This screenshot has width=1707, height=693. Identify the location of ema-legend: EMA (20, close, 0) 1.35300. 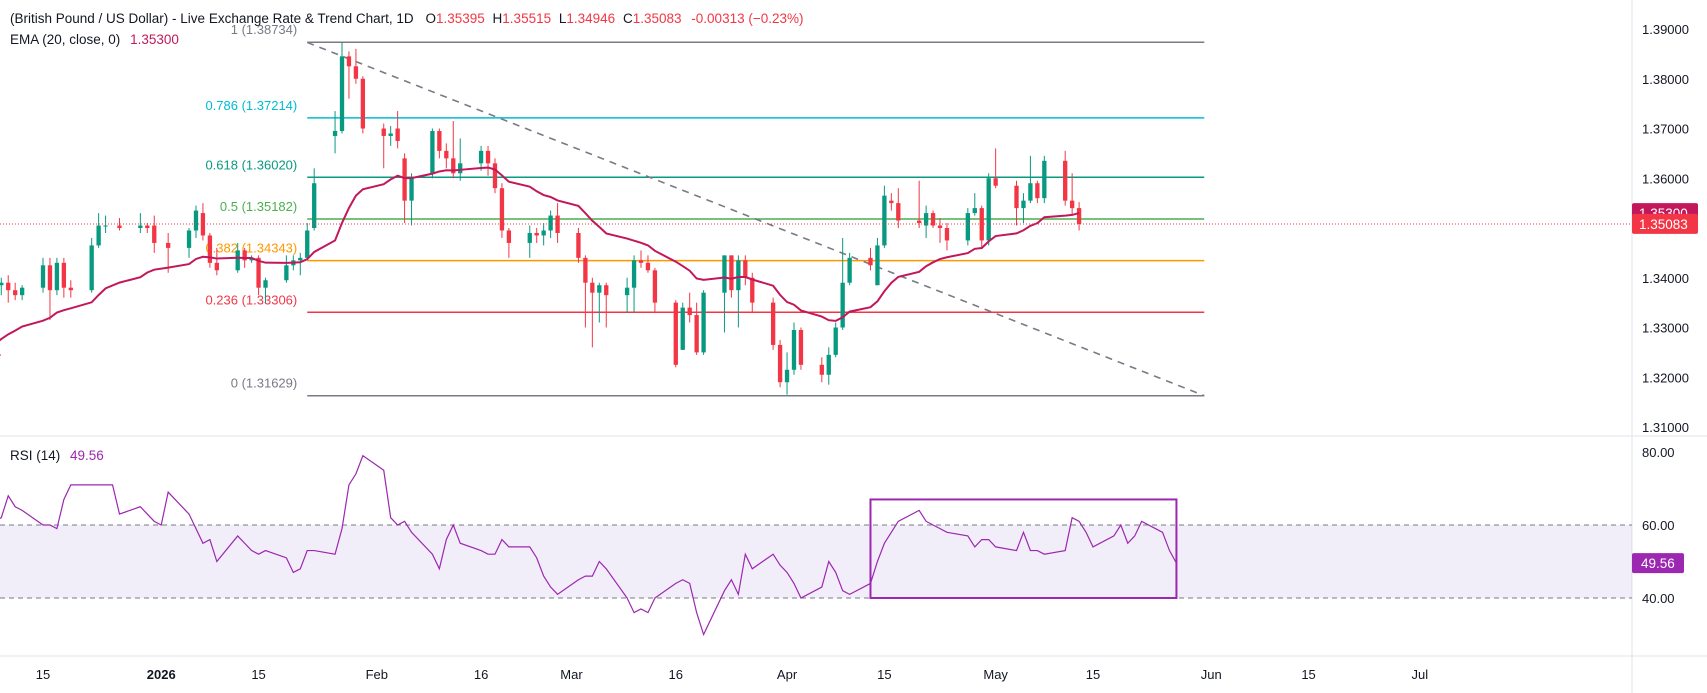
(94, 39).